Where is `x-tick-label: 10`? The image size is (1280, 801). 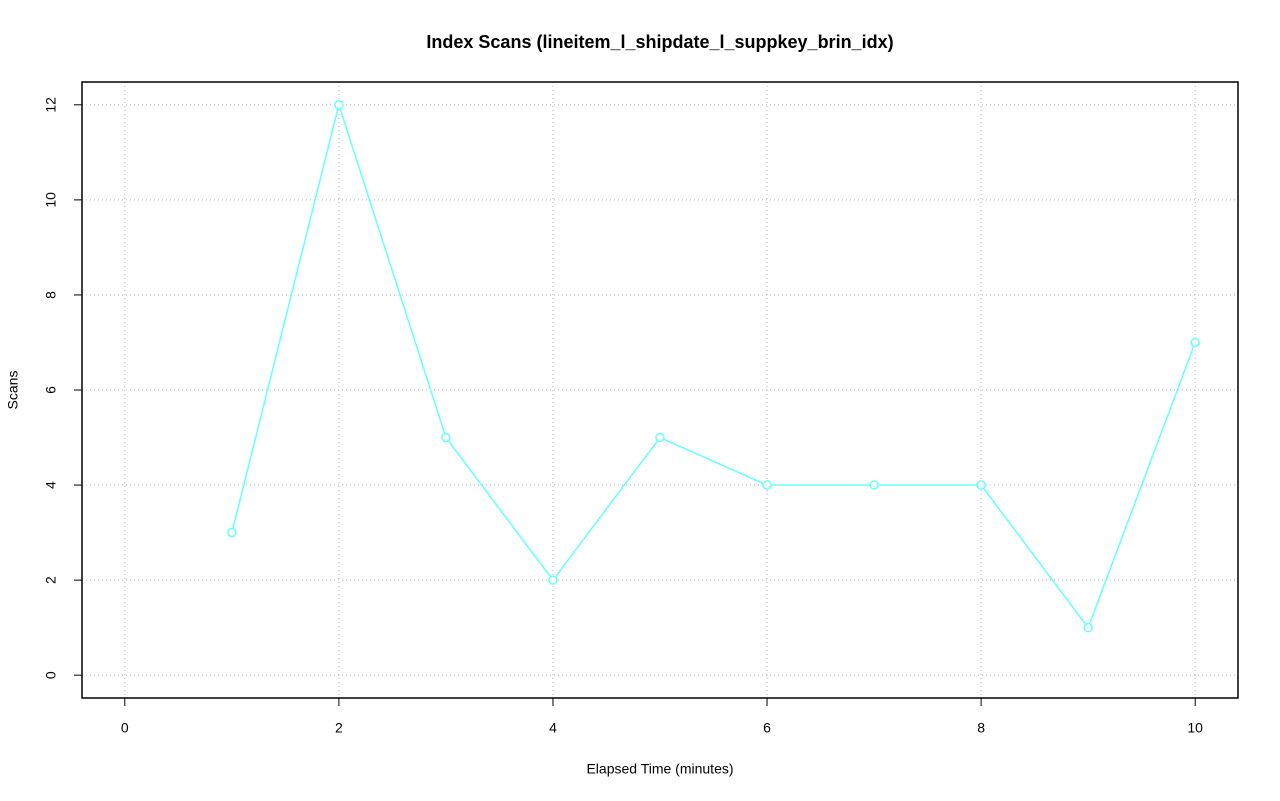
x-tick-label: 10 is located at coordinates (1195, 728).